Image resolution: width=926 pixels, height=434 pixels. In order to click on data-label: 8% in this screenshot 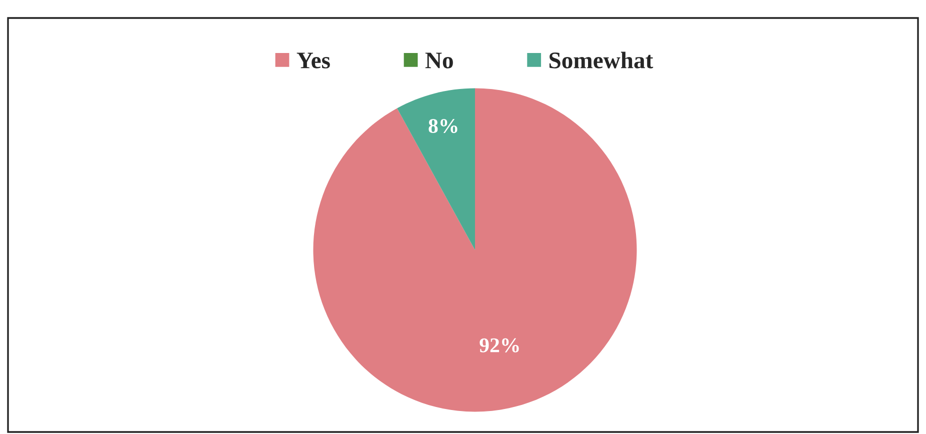, I will do `click(443, 126)`.